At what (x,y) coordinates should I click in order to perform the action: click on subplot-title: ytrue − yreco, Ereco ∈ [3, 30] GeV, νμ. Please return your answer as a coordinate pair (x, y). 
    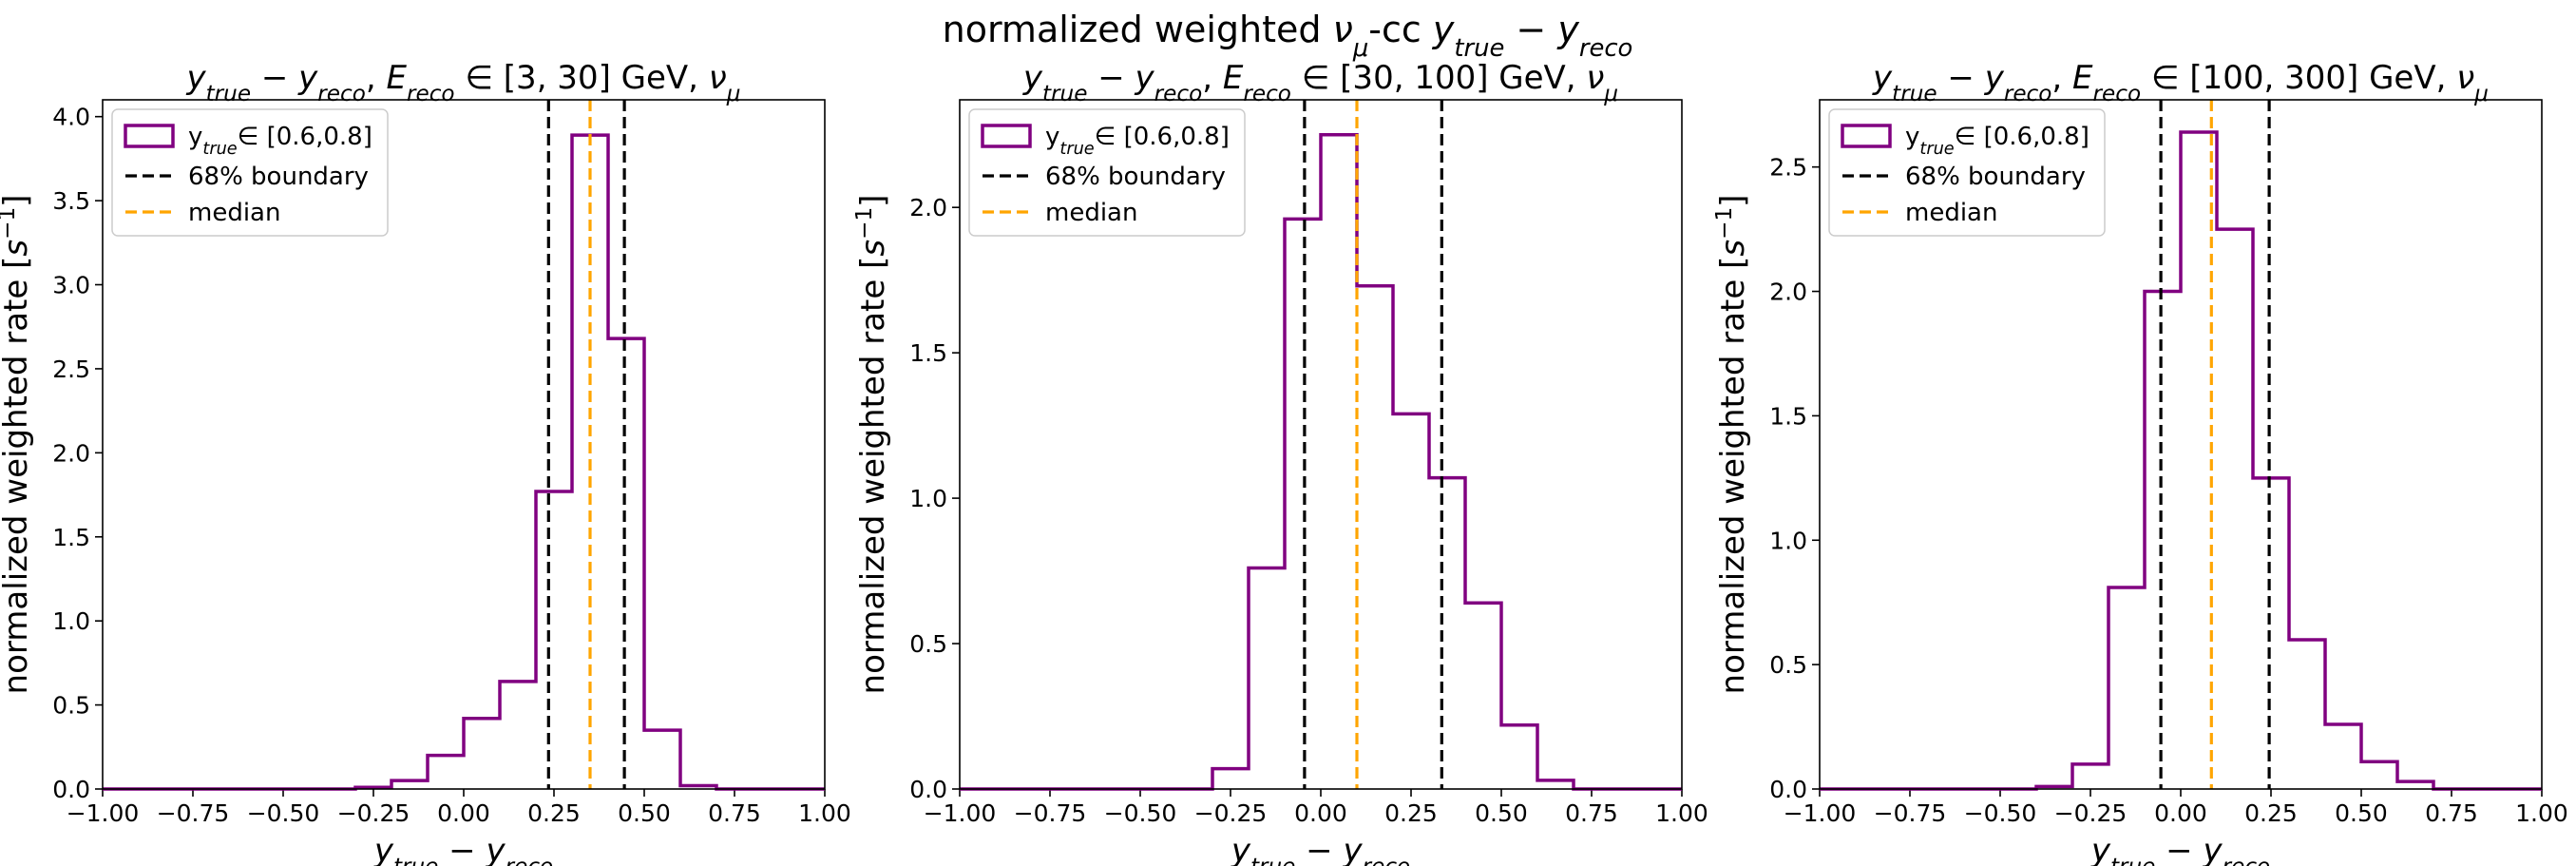
    Looking at the image, I should click on (463, 83).